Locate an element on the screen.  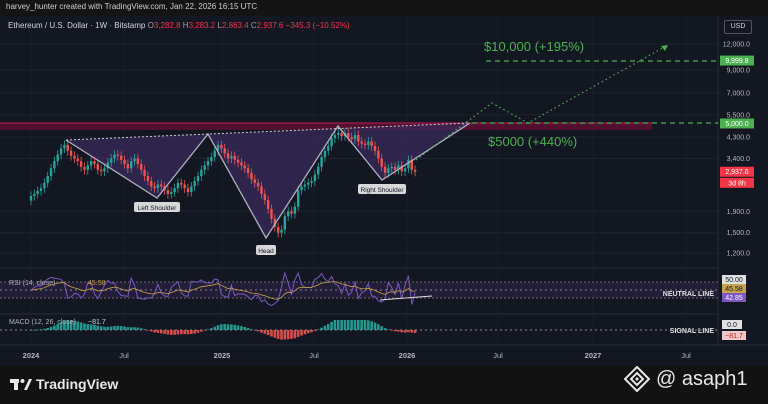
footer is located at coordinates (384, 385).